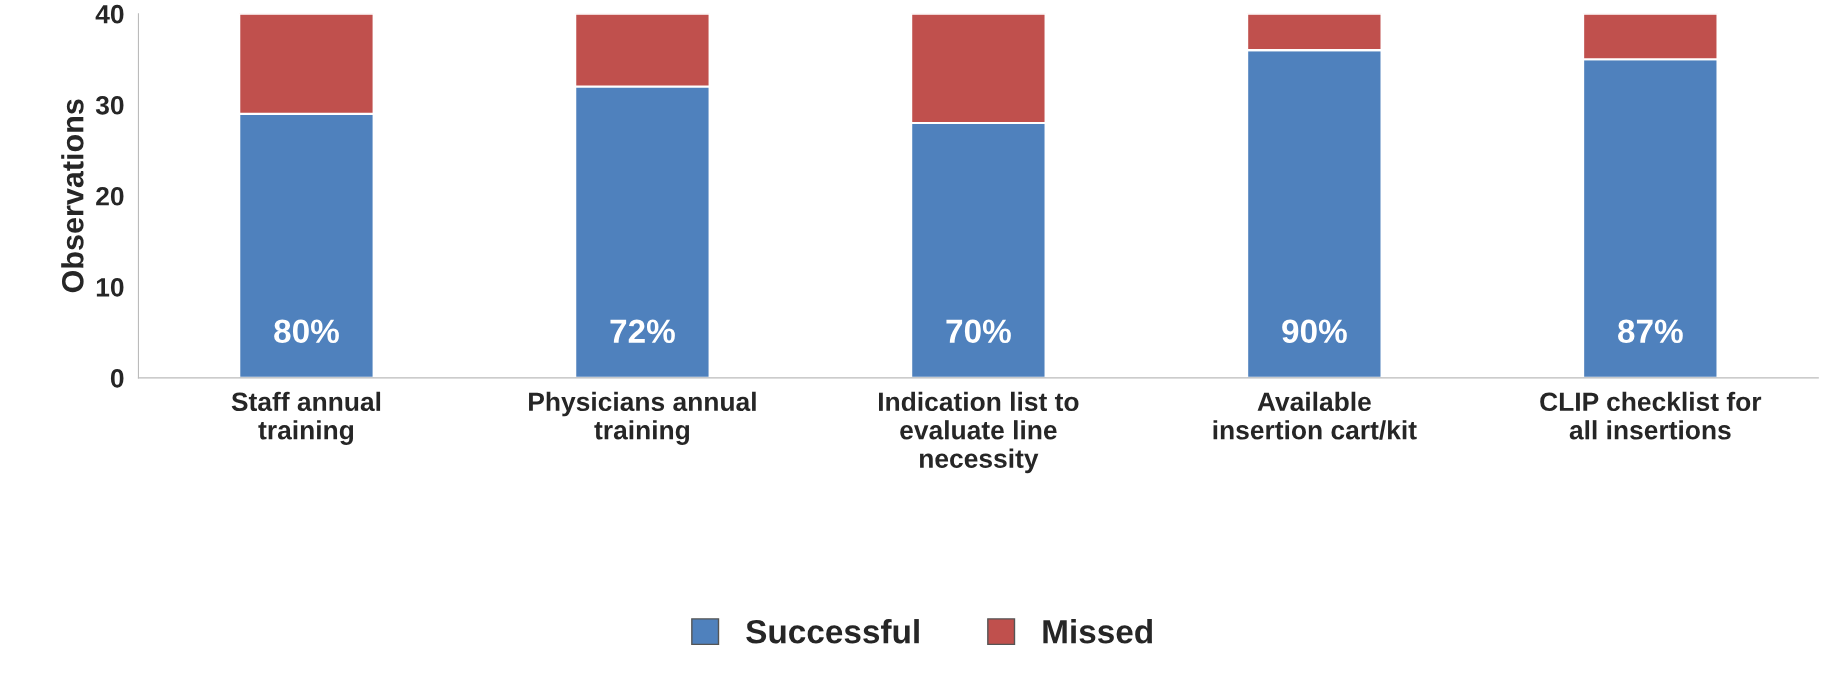 The height and width of the screenshot is (687, 1846). I want to click on y-tick-label: 40, so click(109, 14).